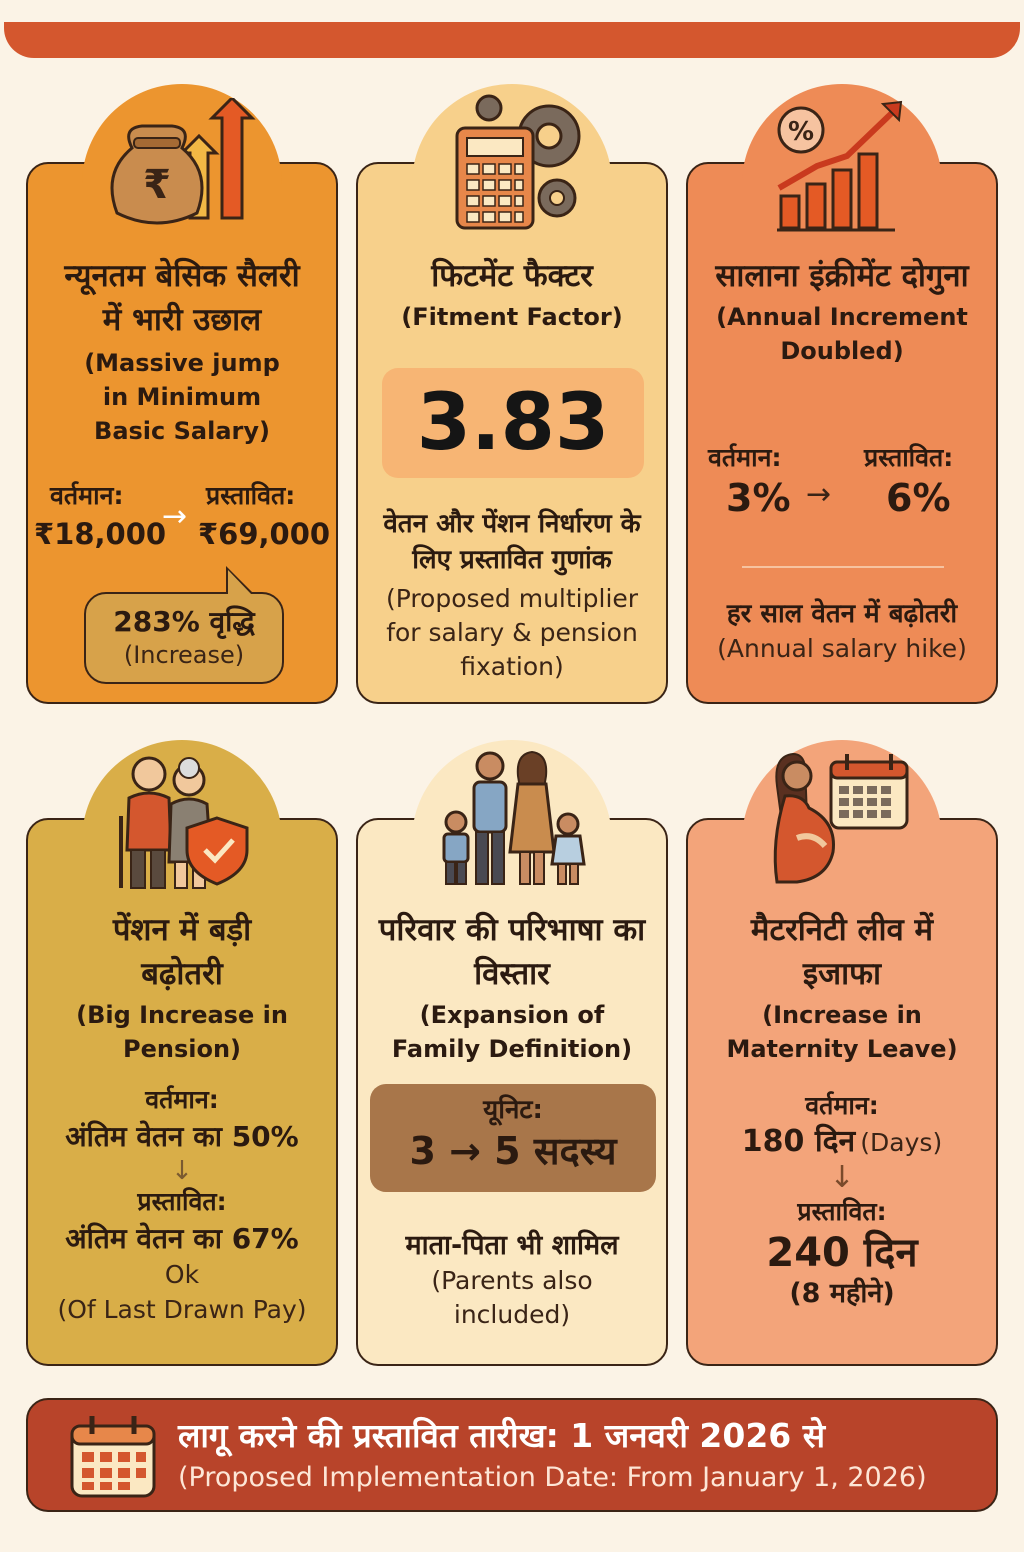 This screenshot has width=1024, height=1552. I want to click on pension-ok-text: Ok, so click(182, 1274).